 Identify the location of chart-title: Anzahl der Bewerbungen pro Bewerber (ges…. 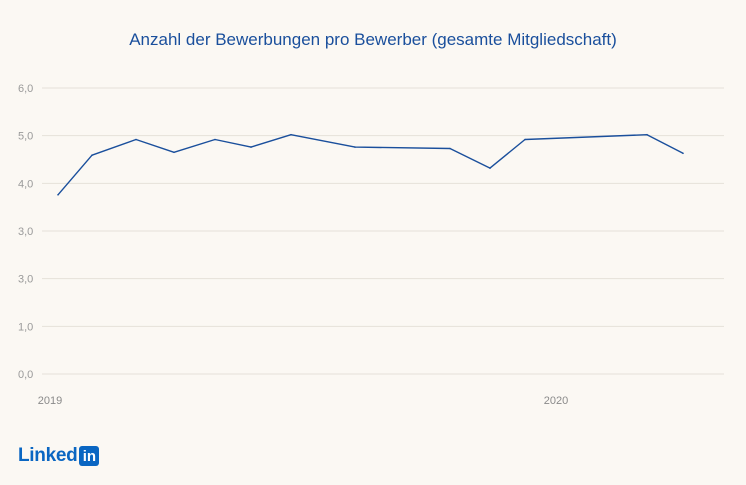
(373, 39).